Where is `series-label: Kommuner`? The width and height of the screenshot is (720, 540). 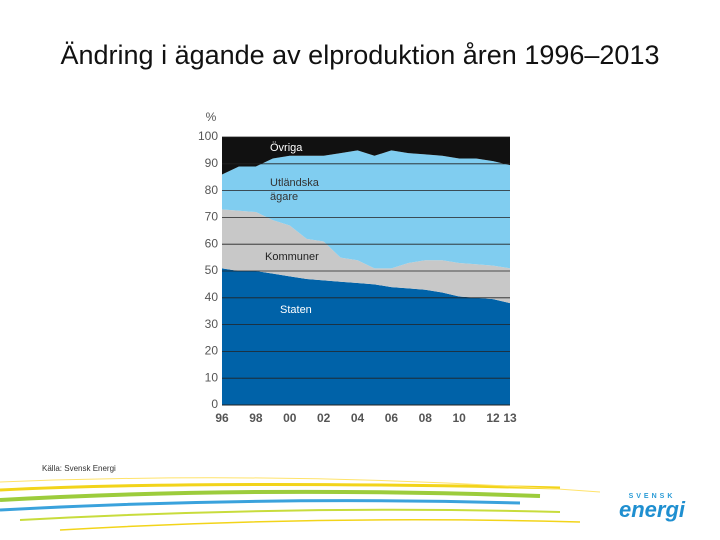 series-label: Kommuner is located at coordinates (292, 257).